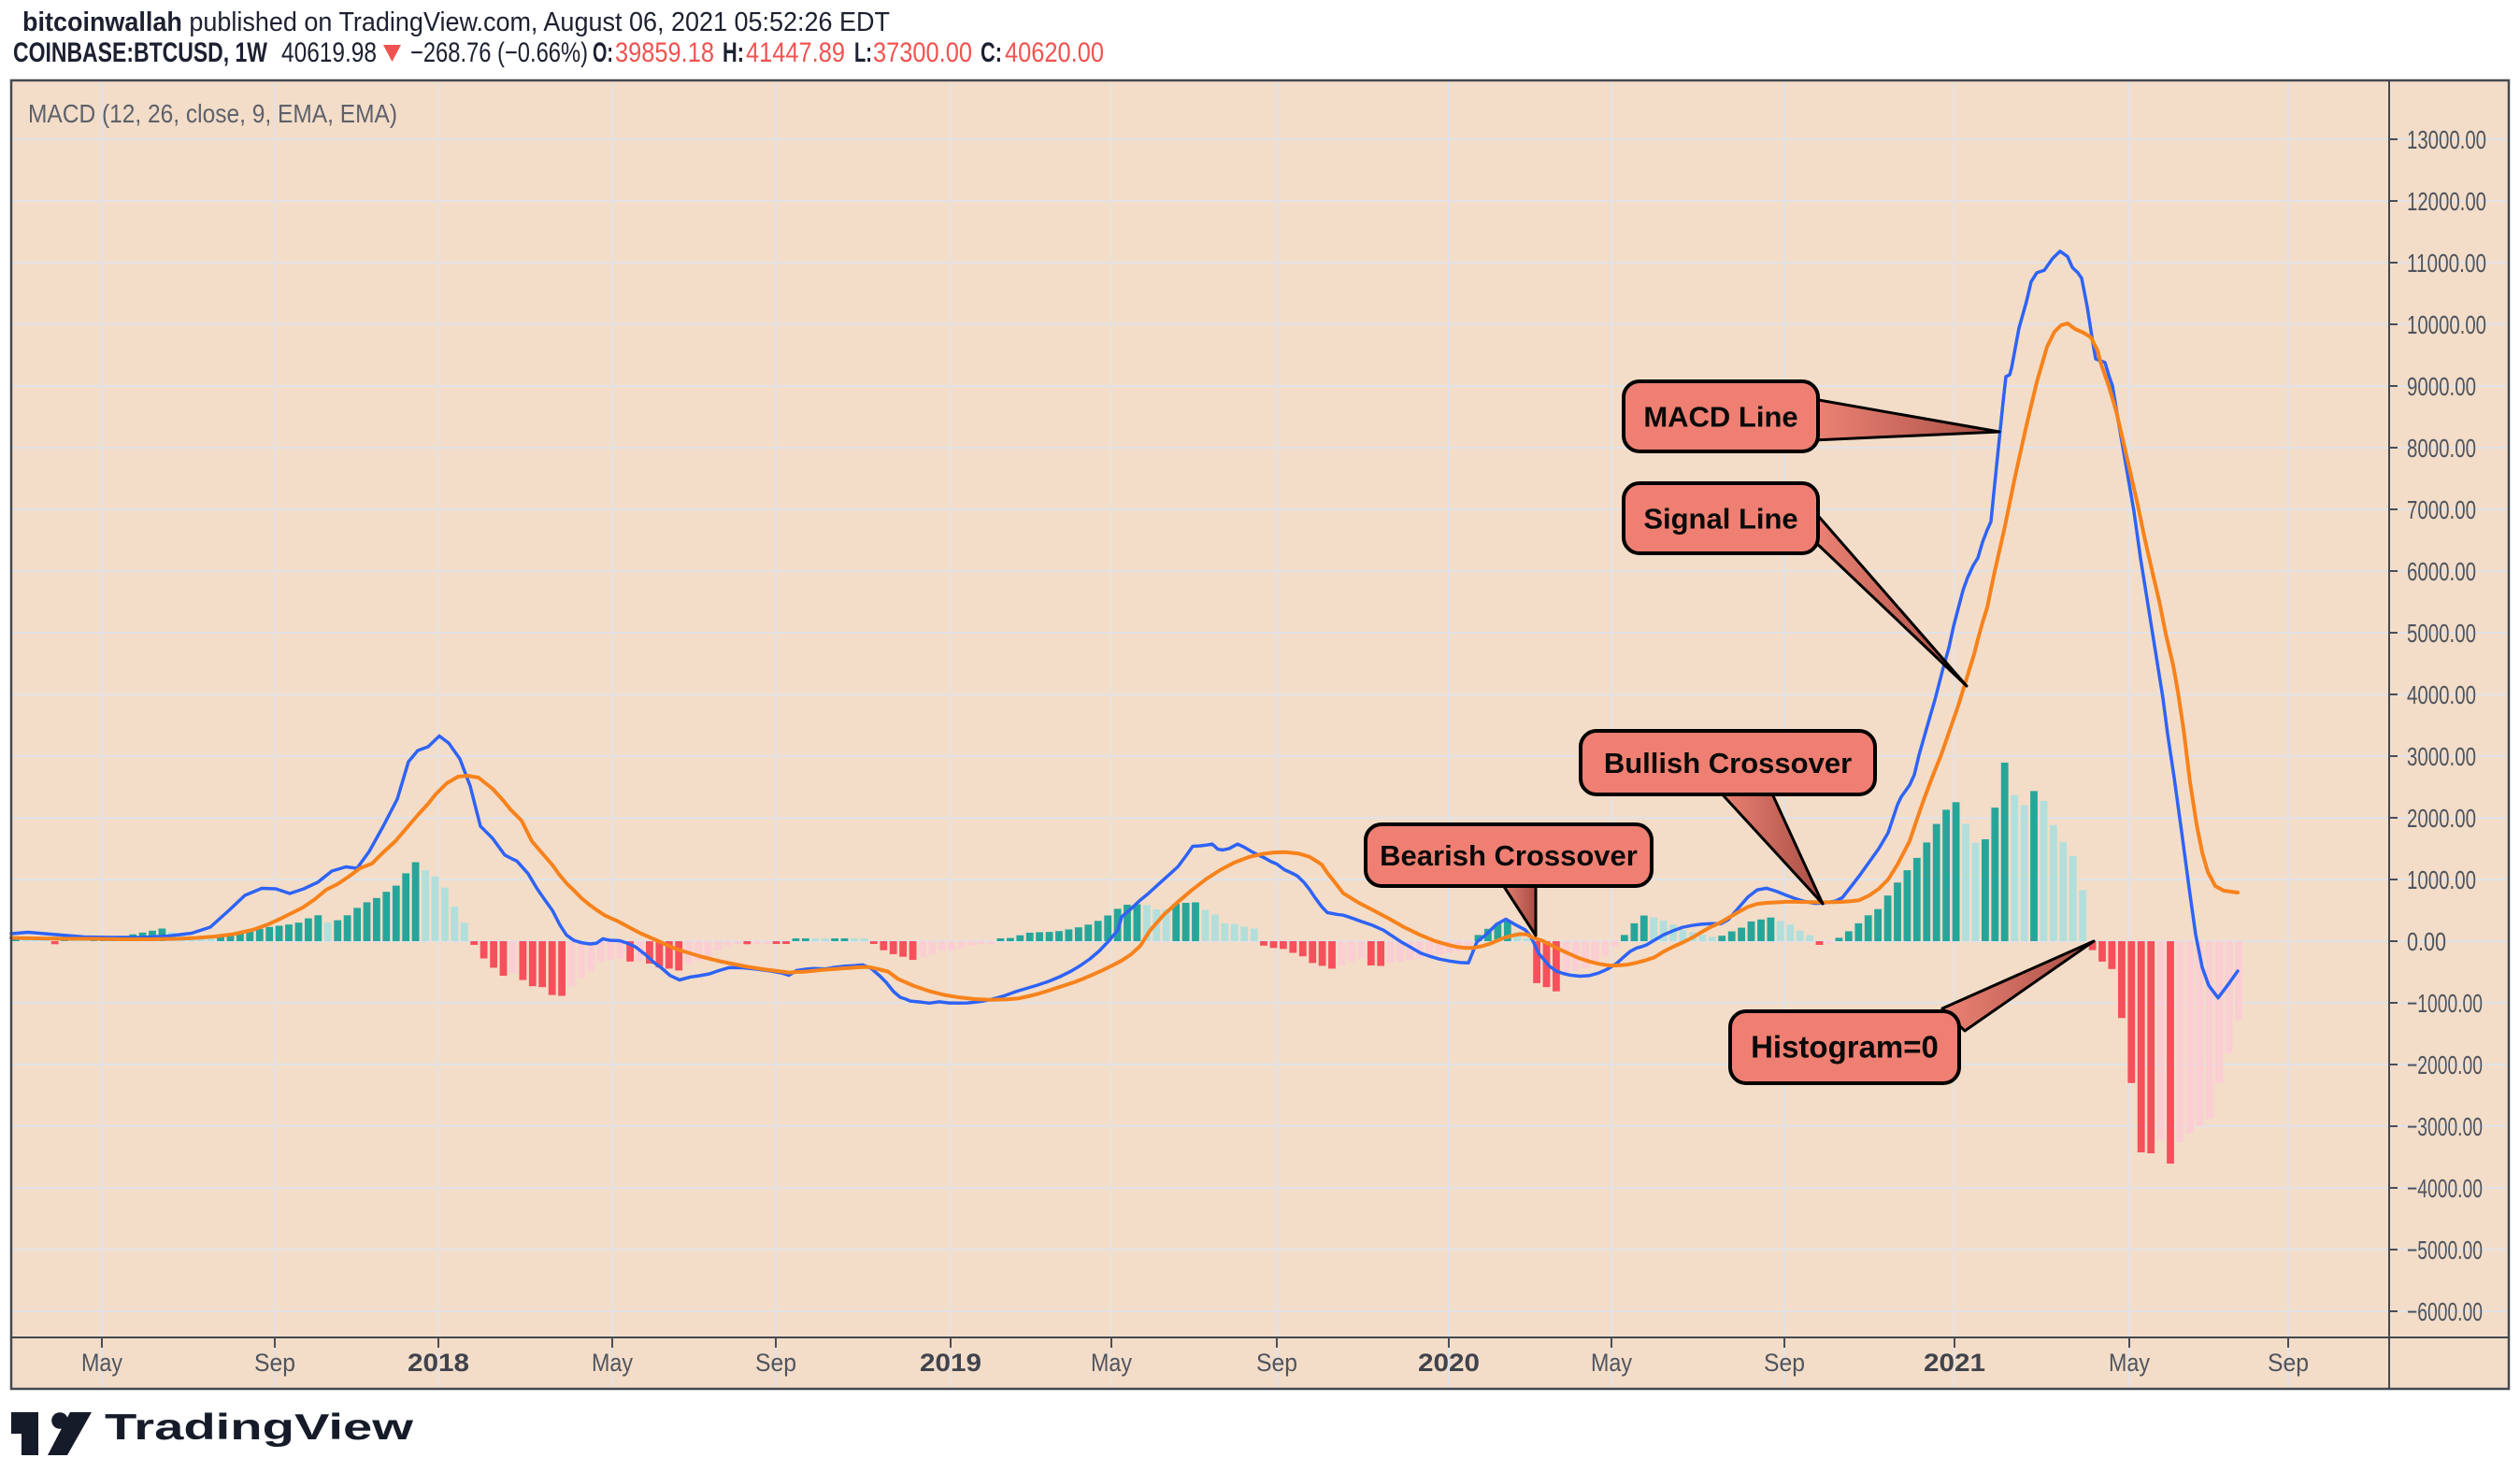 This screenshot has width=2520, height=1458. Describe the element at coordinates (1720, 418) in the screenshot. I see `svg-text: MACD Line` at that location.